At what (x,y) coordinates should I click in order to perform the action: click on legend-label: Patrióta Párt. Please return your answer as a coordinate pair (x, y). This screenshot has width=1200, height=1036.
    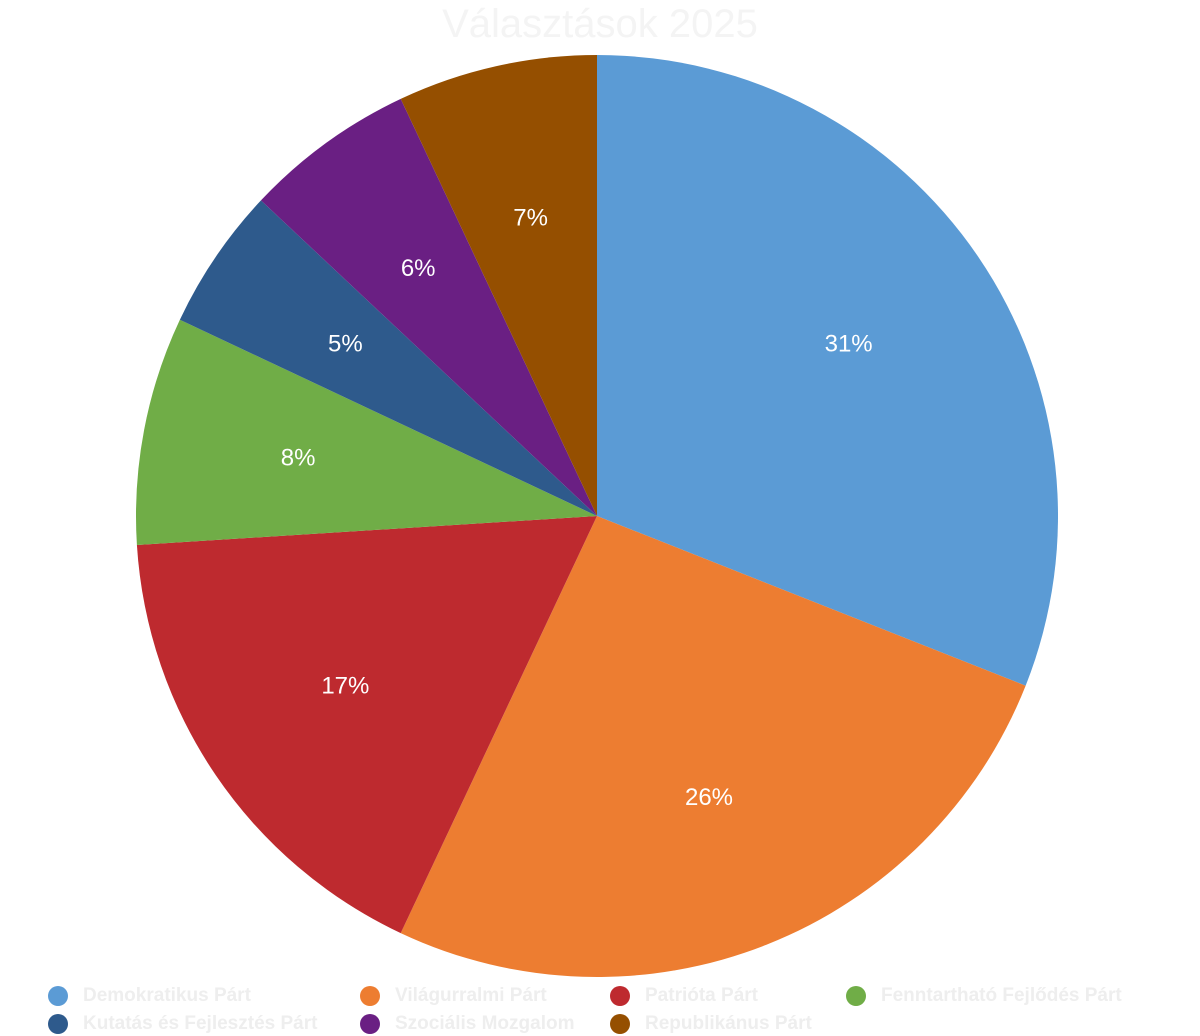
    Looking at the image, I should click on (701, 995).